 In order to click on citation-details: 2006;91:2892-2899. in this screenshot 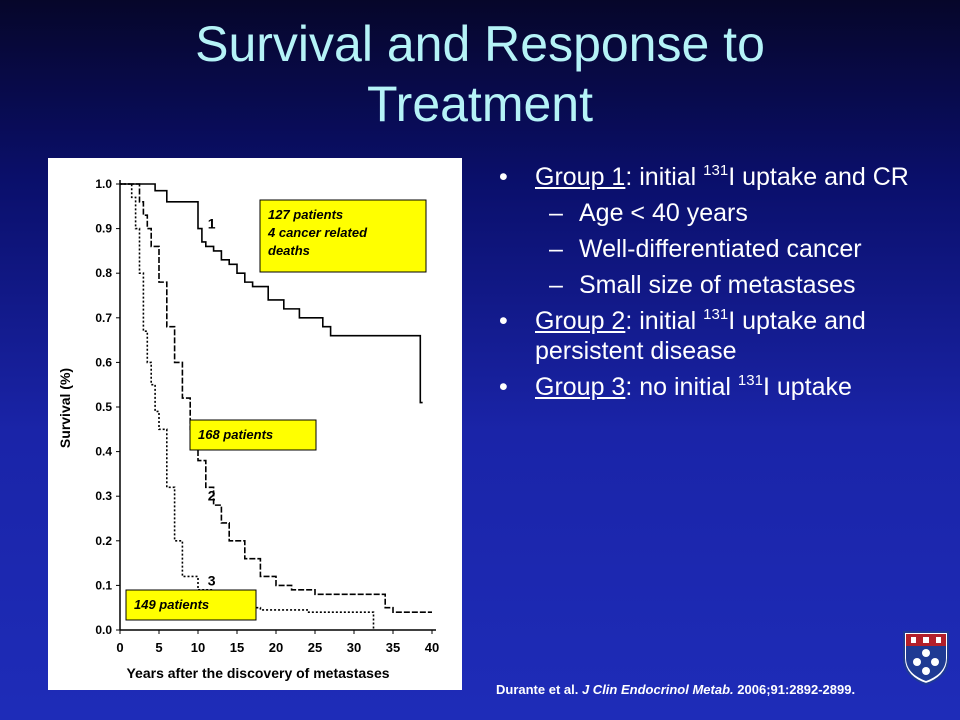, I will do `click(794, 689)`.